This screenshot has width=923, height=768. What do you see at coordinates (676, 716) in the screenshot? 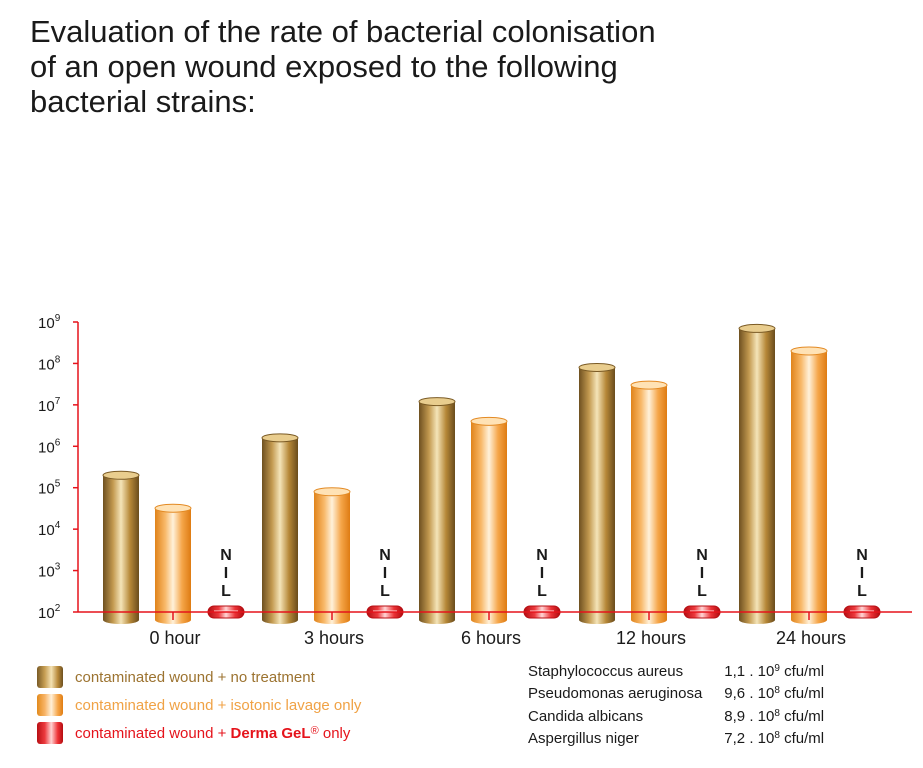
I see `strain-row: Candida albicans 8,9 . 108 cfu/ml` at bounding box center [676, 716].